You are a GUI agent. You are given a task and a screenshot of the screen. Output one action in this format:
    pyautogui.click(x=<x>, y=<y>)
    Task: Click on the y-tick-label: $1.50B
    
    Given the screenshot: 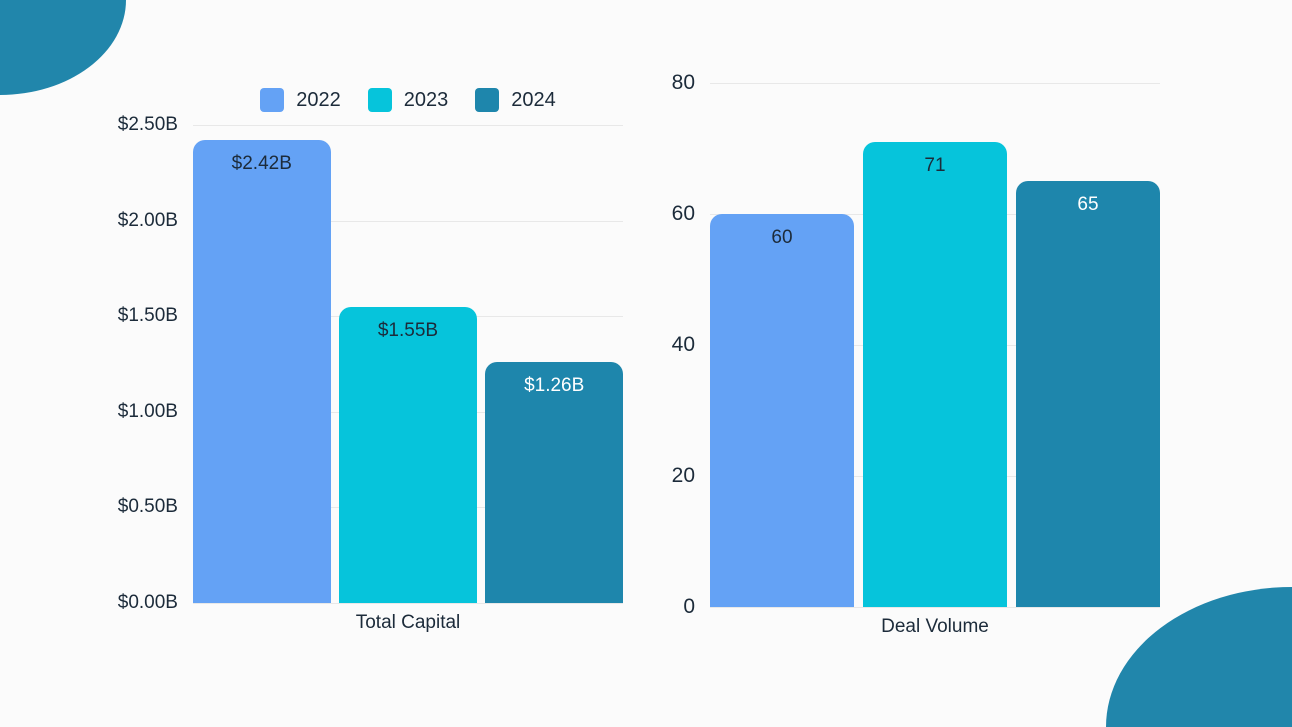 What is the action you would take?
    pyautogui.click(x=147, y=316)
    